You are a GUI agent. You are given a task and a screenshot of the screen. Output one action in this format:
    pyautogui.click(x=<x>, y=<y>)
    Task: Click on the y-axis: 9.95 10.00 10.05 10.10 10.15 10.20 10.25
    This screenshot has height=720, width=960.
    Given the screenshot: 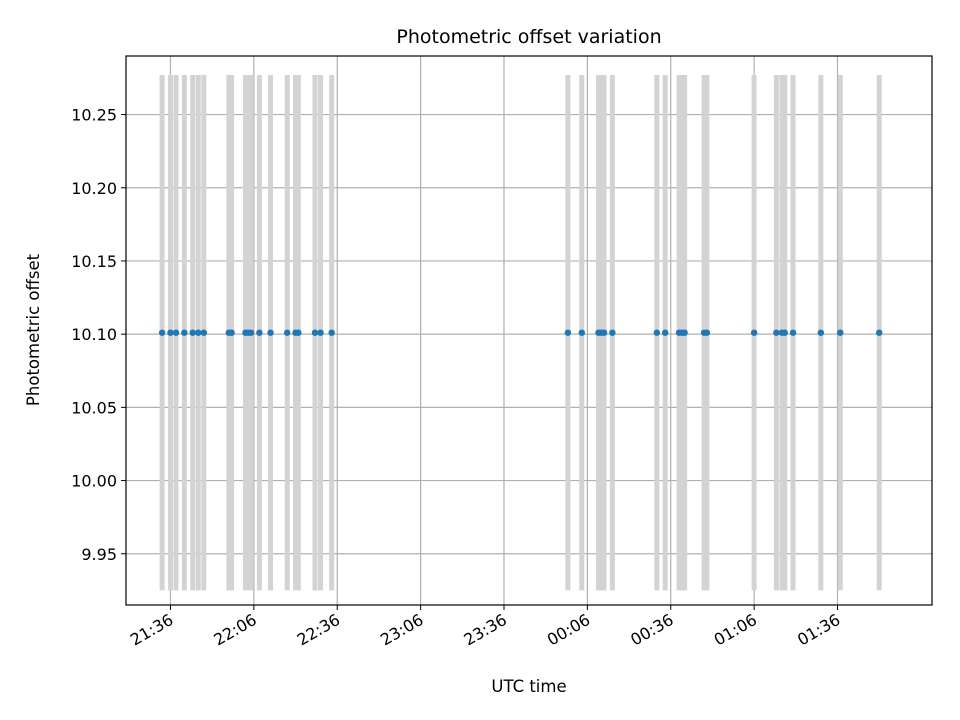 What is the action you would take?
    pyautogui.click(x=98, y=335)
    